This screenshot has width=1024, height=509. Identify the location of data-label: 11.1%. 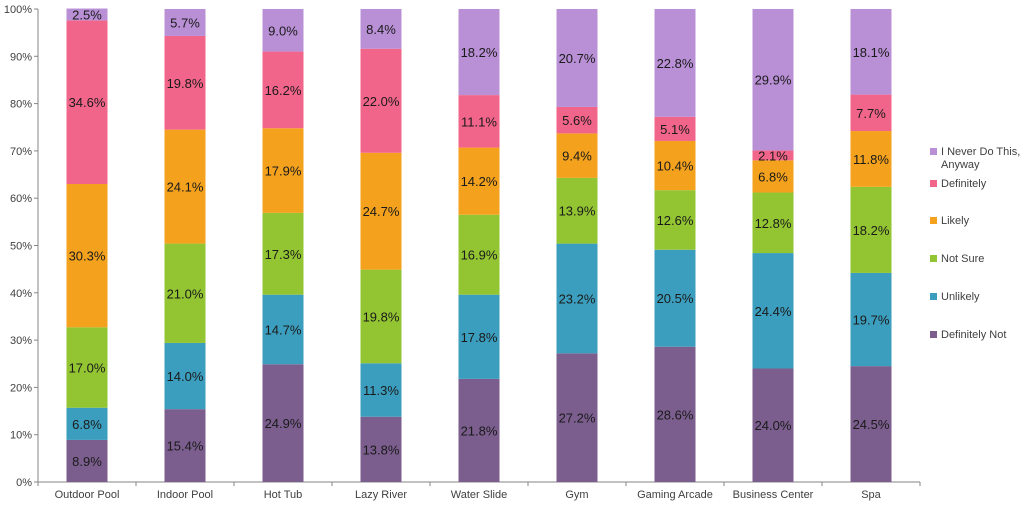
(479, 121).